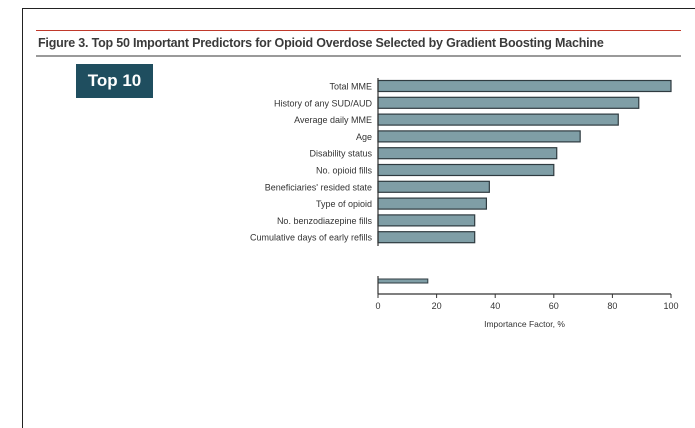  Describe the element at coordinates (344, 204) in the screenshot. I see `category-label: Type of opioid` at that location.